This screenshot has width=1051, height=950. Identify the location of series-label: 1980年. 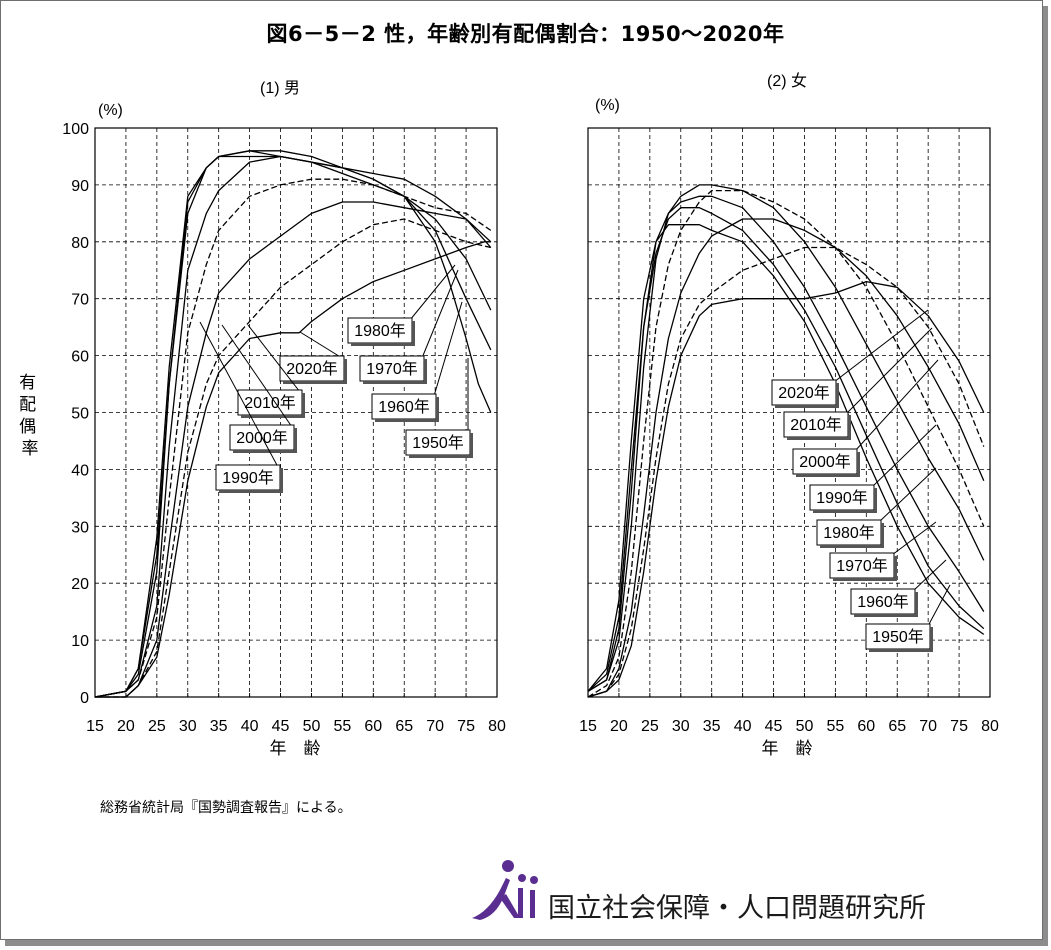
(401, 305).